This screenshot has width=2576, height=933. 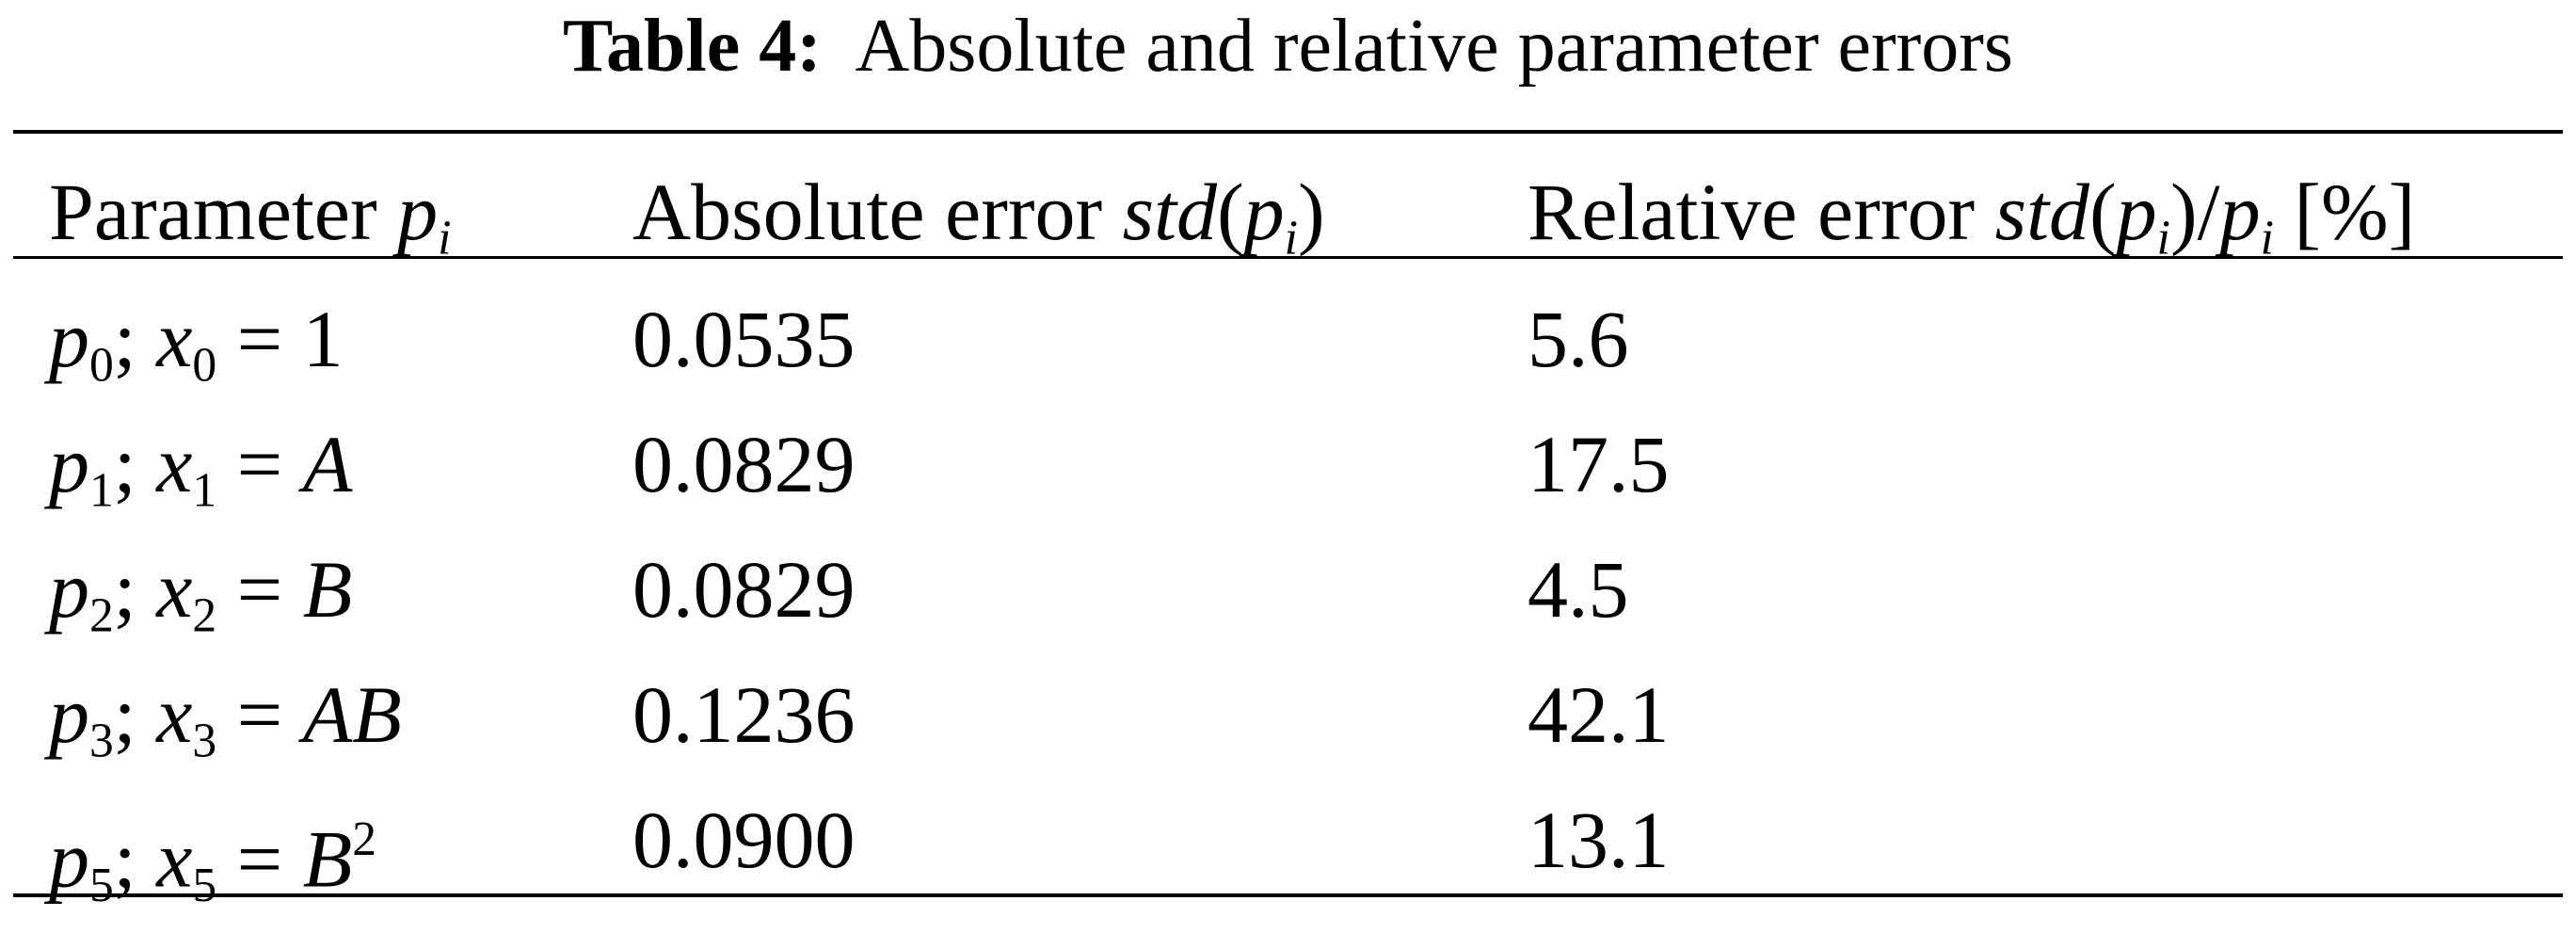 What do you see at coordinates (223, 212) in the screenshot?
I see `cell-text: Parameter` at bounding box center [223, 212].